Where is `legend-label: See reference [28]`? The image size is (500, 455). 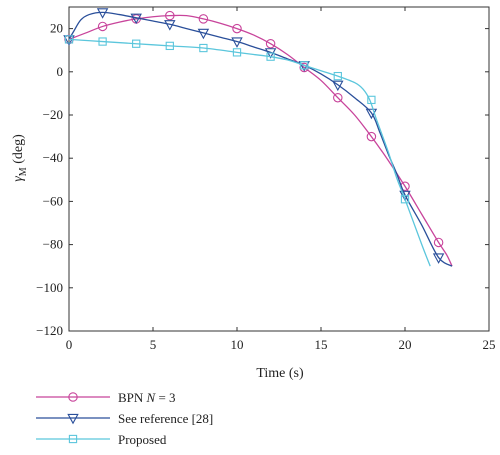
legend-label: See reference [28] is located at coordinates (165, 418).